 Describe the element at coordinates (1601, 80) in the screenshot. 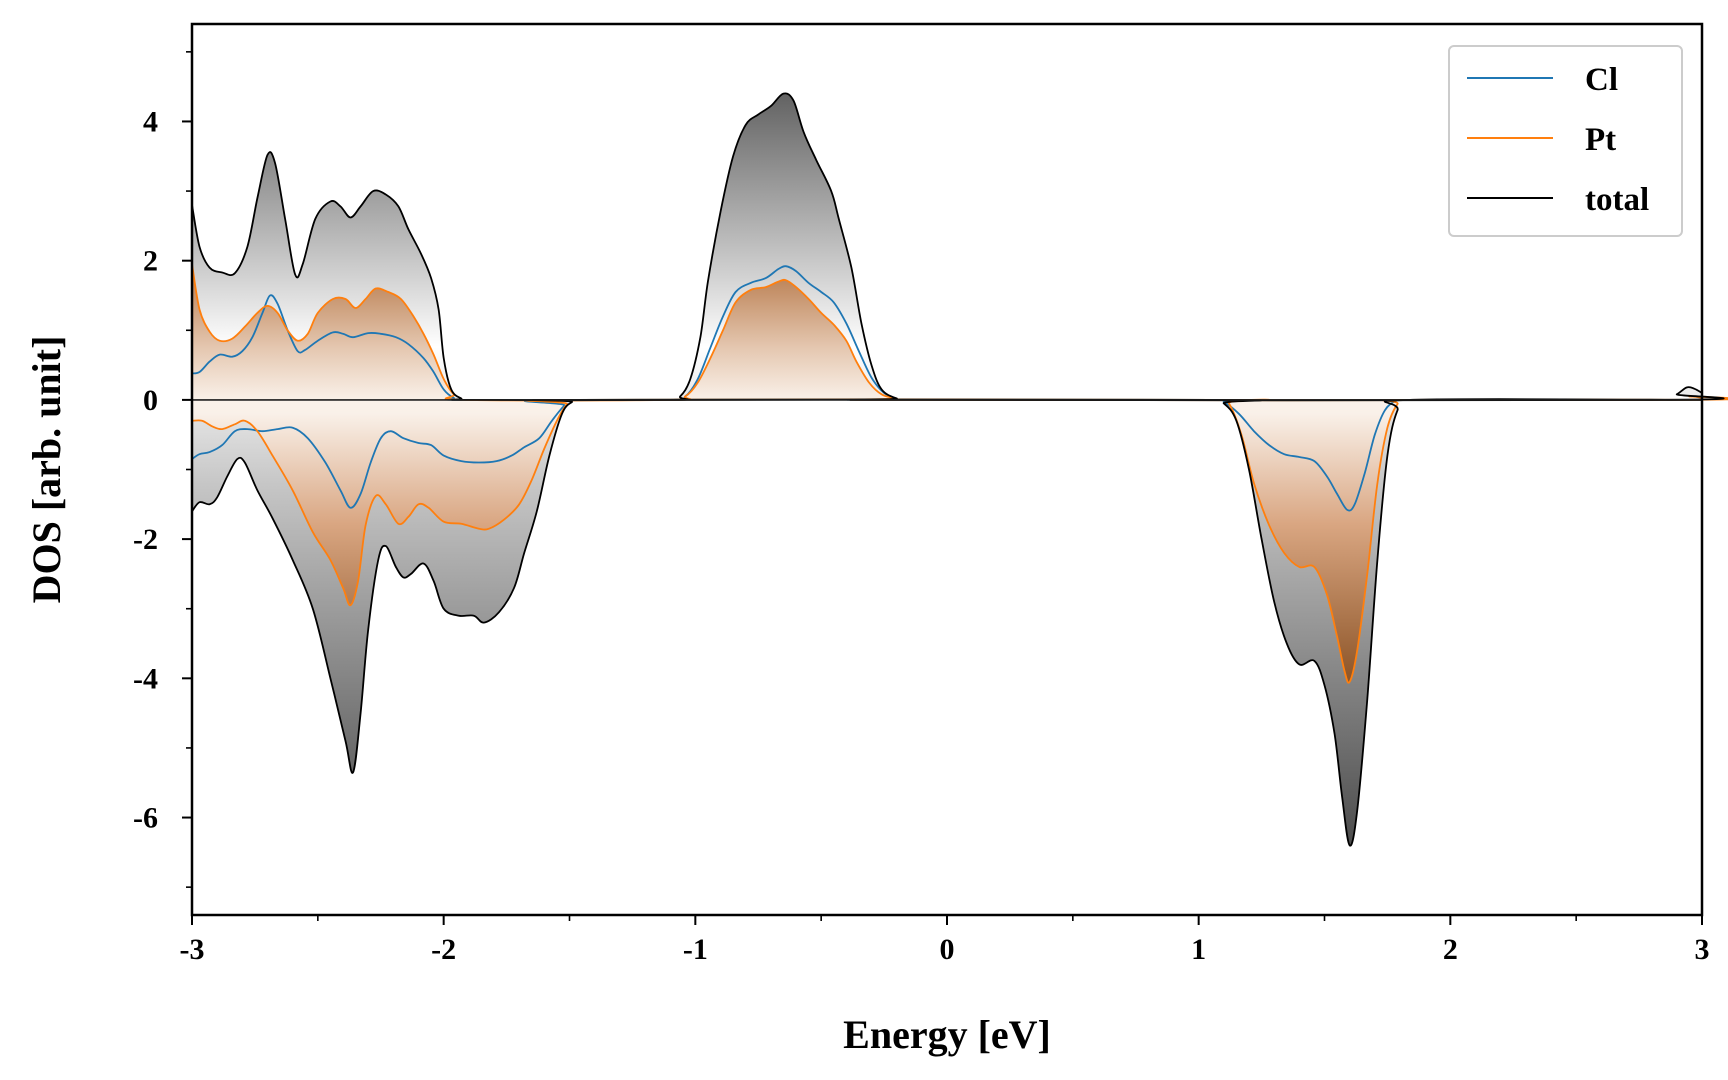

I see `legend-label-cl: Cl` at that location.